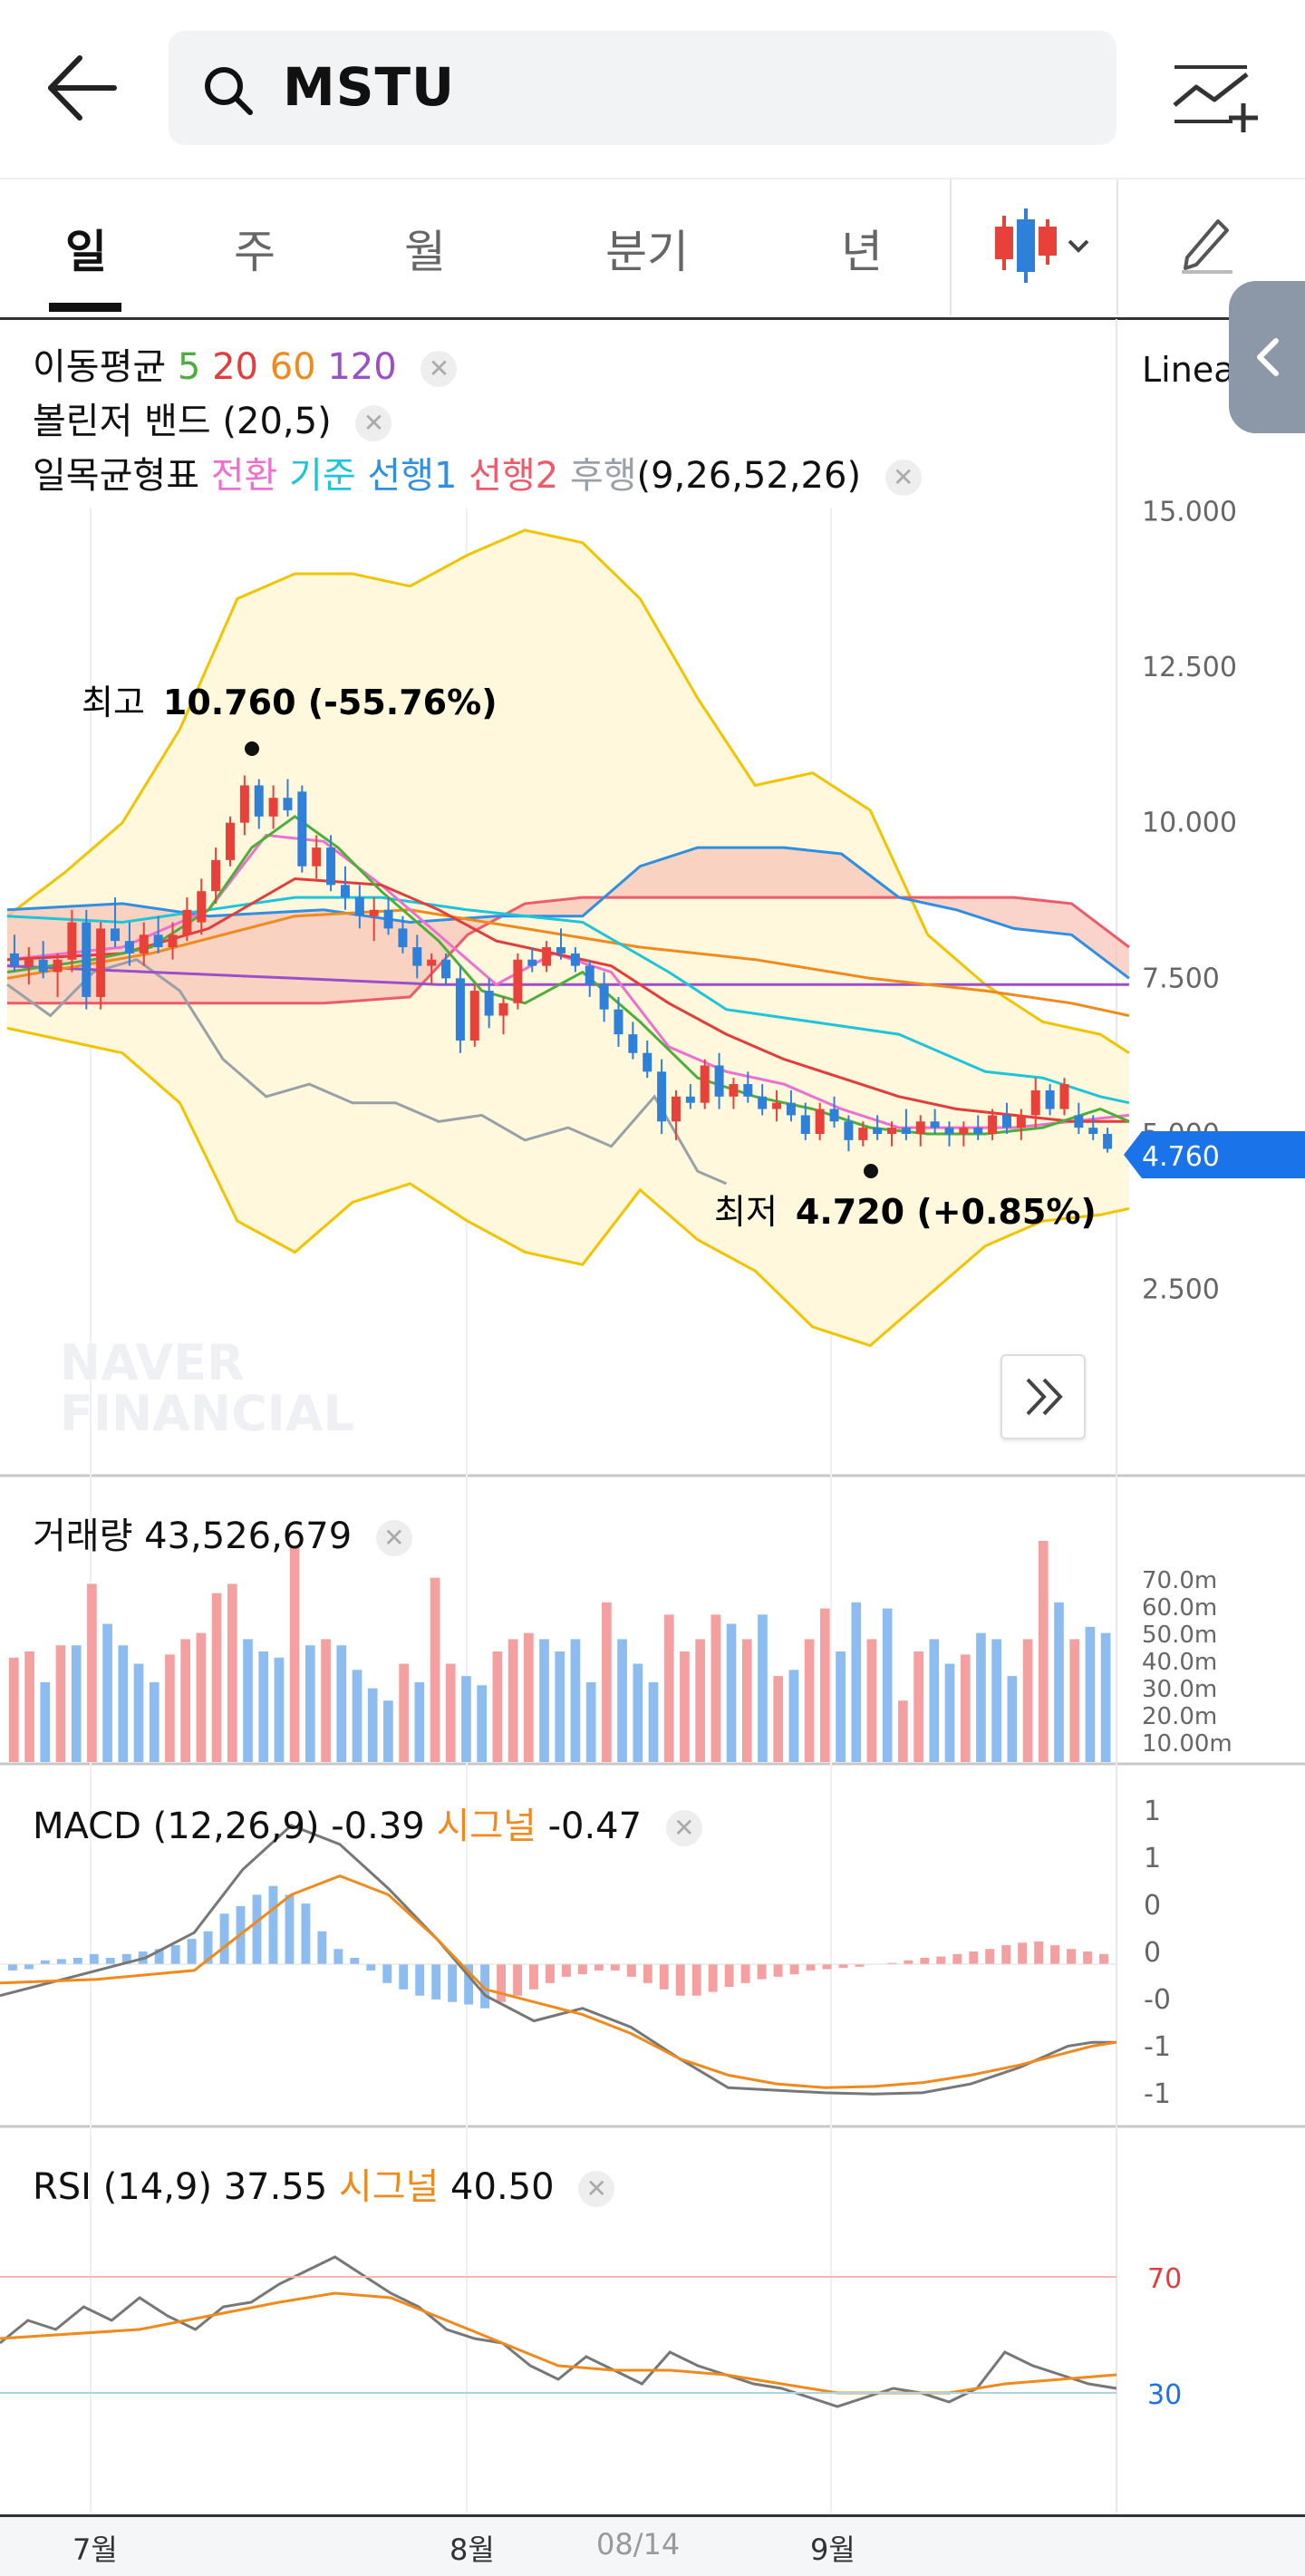  What do you see at coordinates (647, 252) in the screenshot?
I see `tab-quarter: 분기` at bounding box center [647, 252].